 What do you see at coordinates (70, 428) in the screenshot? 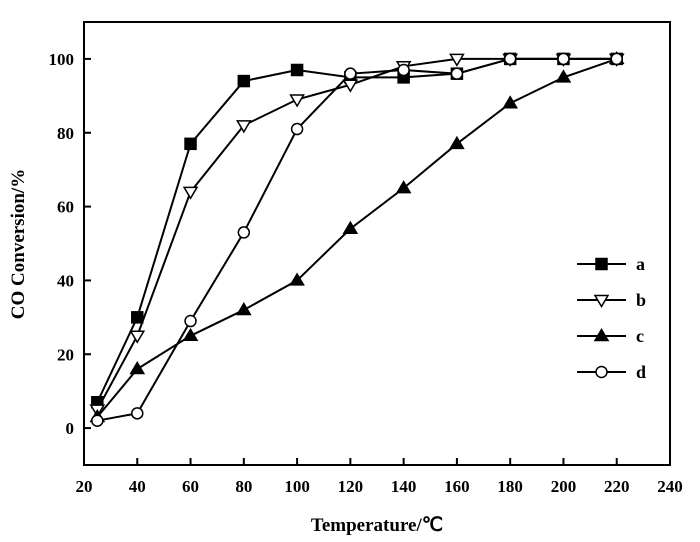
I see `y-tick-label: 0` at bounding box center [70, 428].